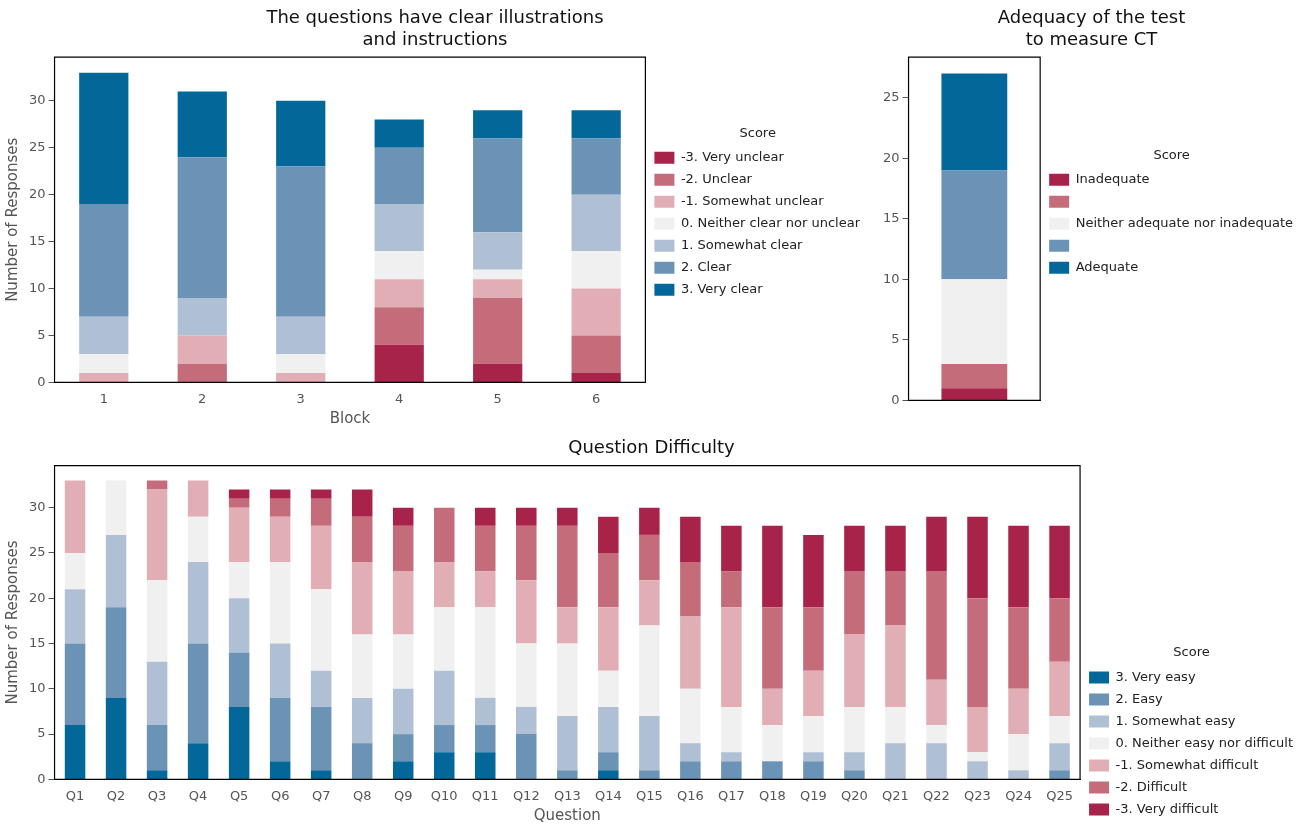 Image resolution: width=1313 pixels, height=825 pixels. I want to click on legend-label: 1. Somewhat clear, so click(742, 245).